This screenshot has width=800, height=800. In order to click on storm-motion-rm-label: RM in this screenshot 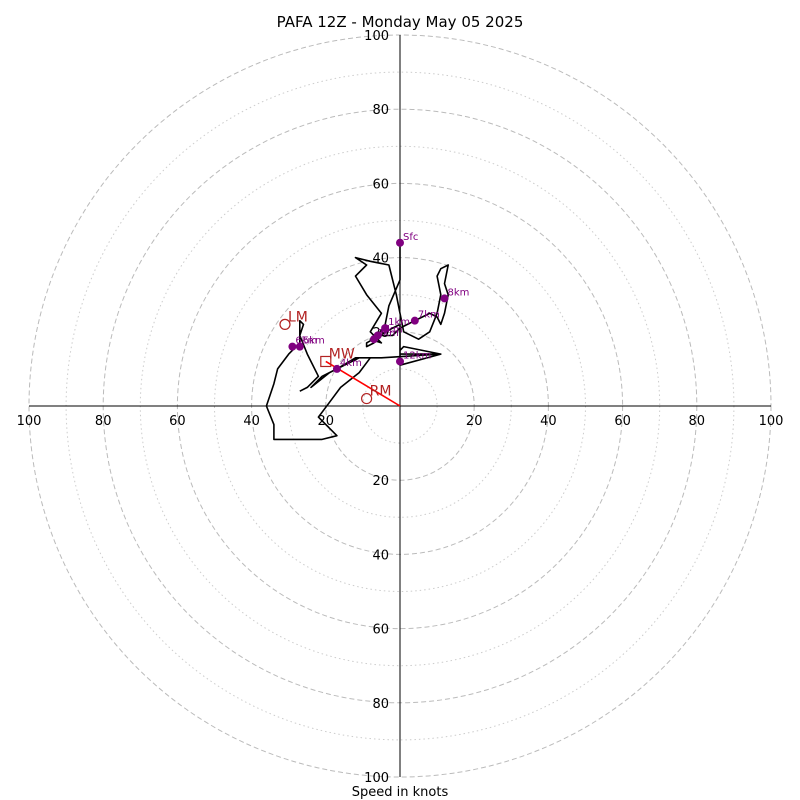, I will do `click(381, 392)`.